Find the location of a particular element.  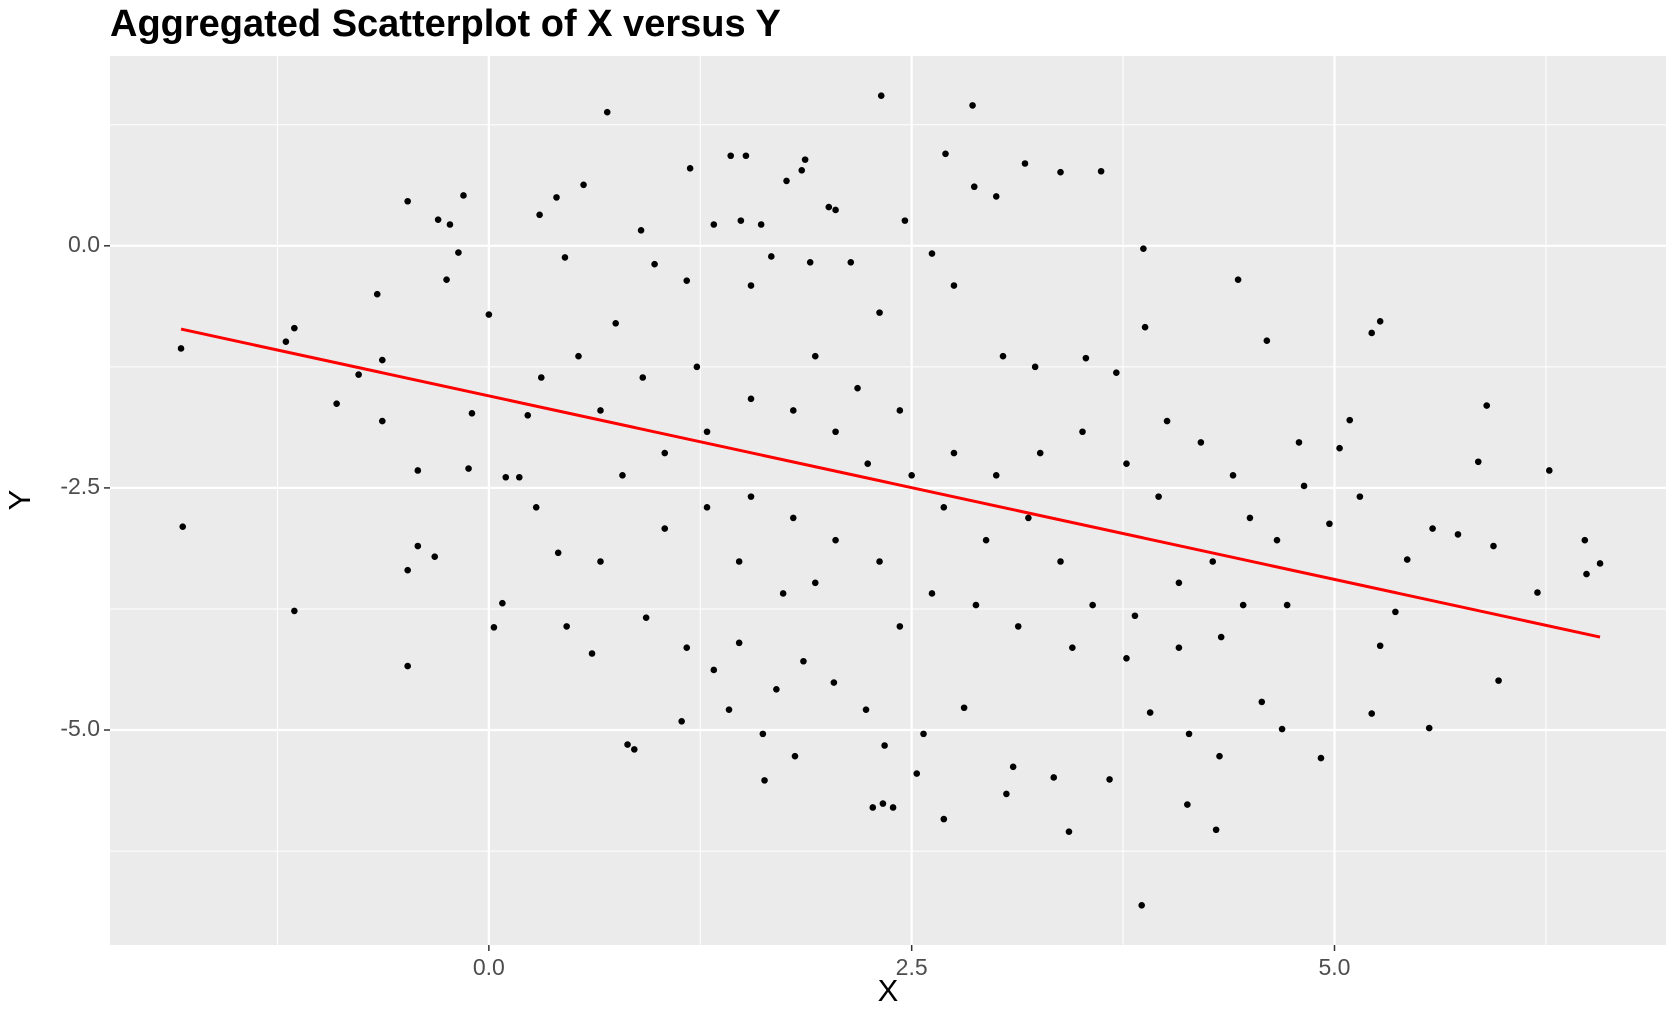

x-axis-title: X is located at coordinates (888, 990).